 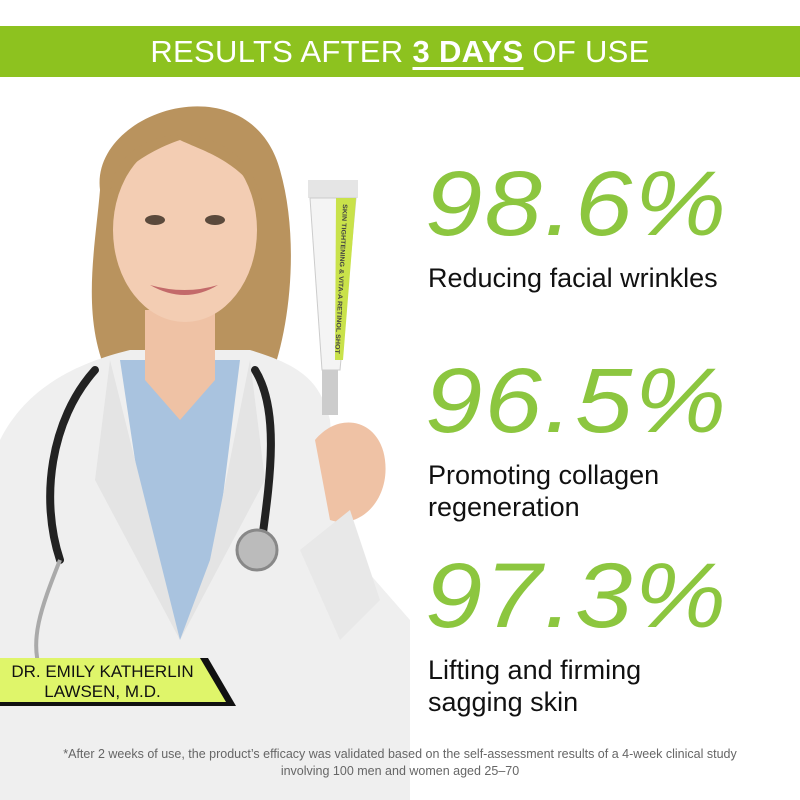 What do you see at coordinates (340, 575) in the screenshot?
I see `sleeve` at bounding box center [340, 575].